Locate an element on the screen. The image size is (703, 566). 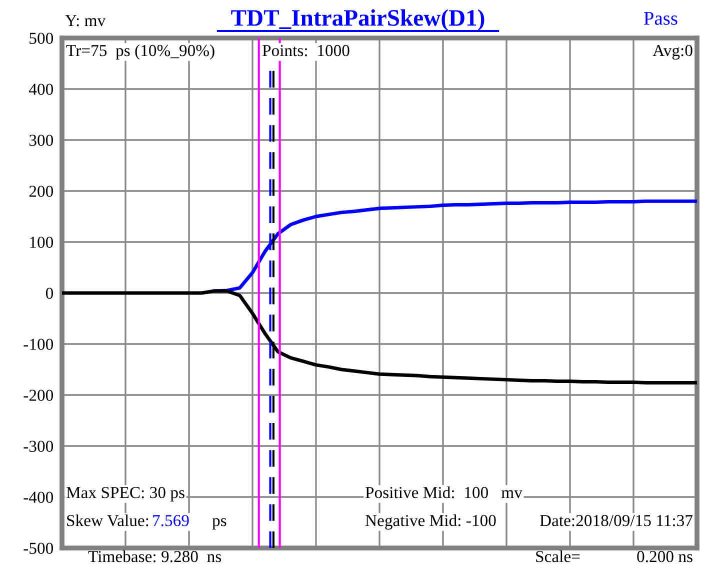
annotation: Tr=75 ps (10%_90%) is located at coordinates (140, 52).